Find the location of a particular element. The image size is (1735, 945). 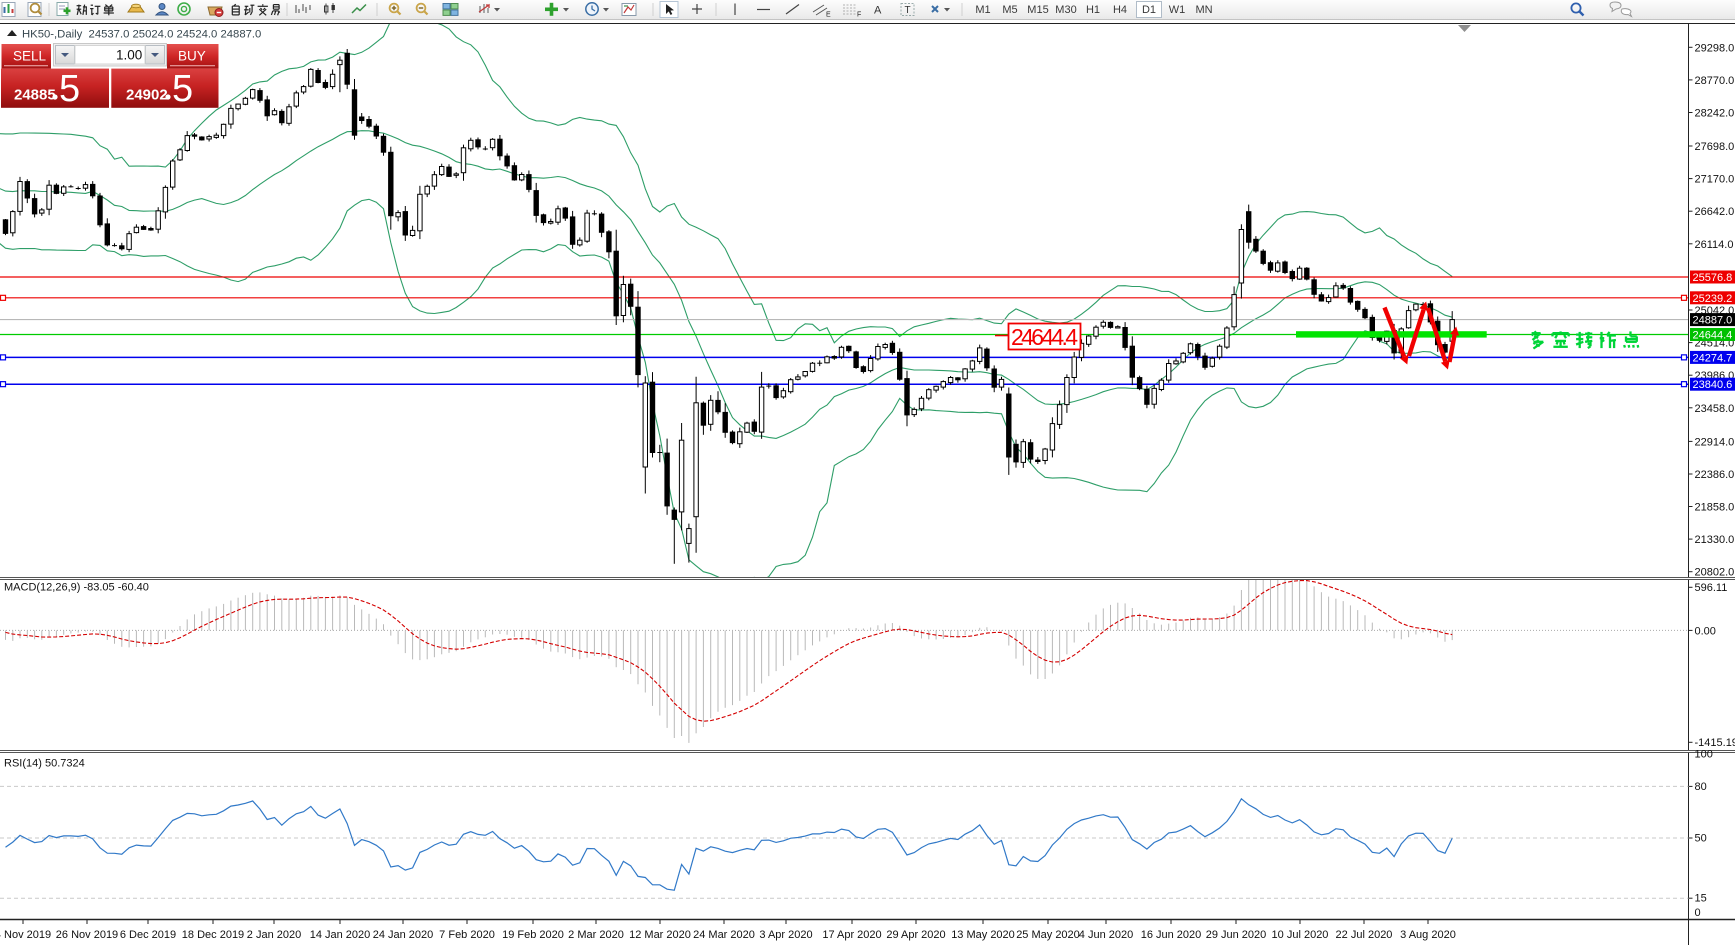

svg-text: H4 is located at coordinates (1120, 10).